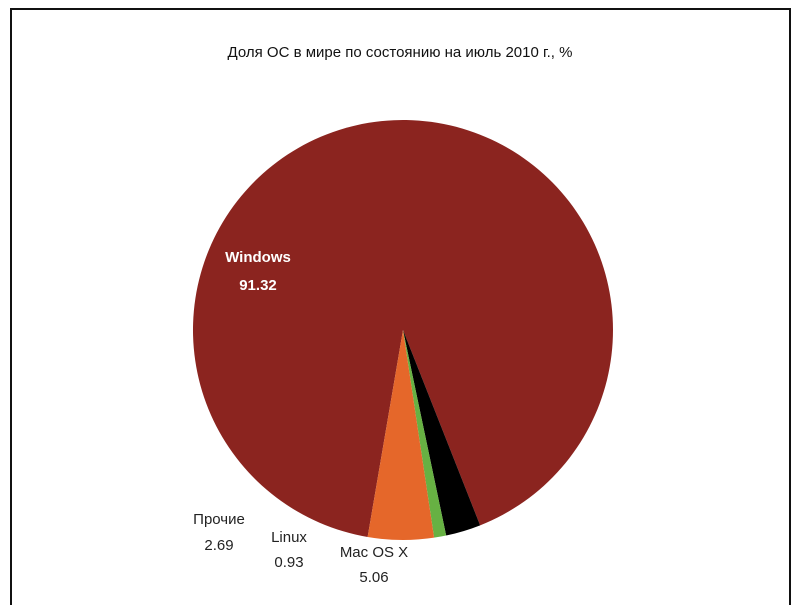  Describe the element at coordinates (289, 537) in the screenshot. I see `slice-label-linux: Linux` at that location.